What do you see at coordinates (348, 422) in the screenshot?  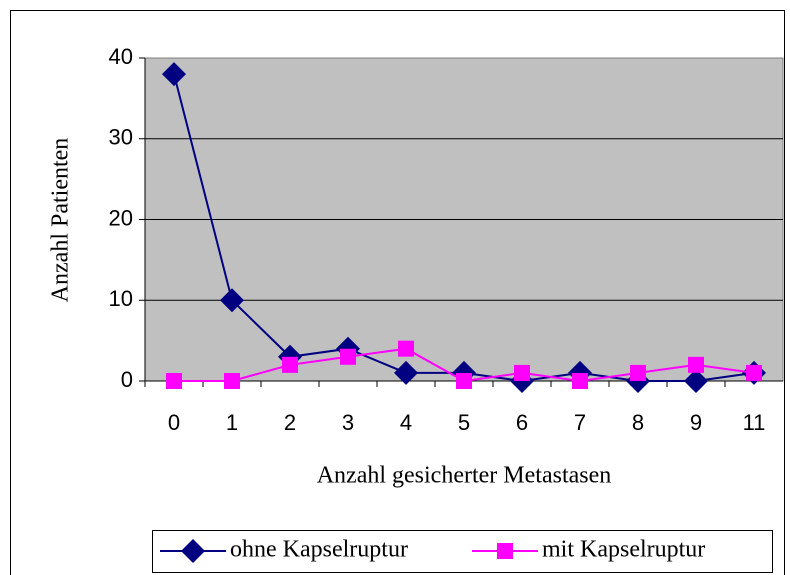 I see `x-tick-label: 3` at bounding box center [348, 422].